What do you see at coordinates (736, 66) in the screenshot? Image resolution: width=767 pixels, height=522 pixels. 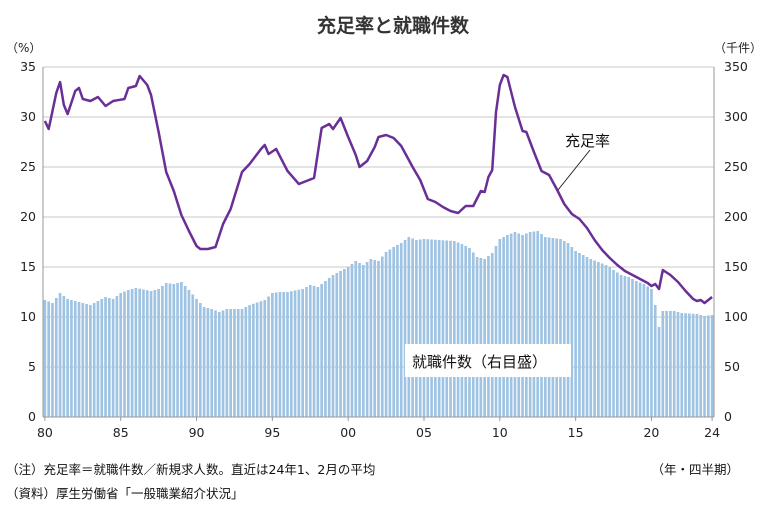 I see `right-tick-label: 350` at bounding box center [736, 66].